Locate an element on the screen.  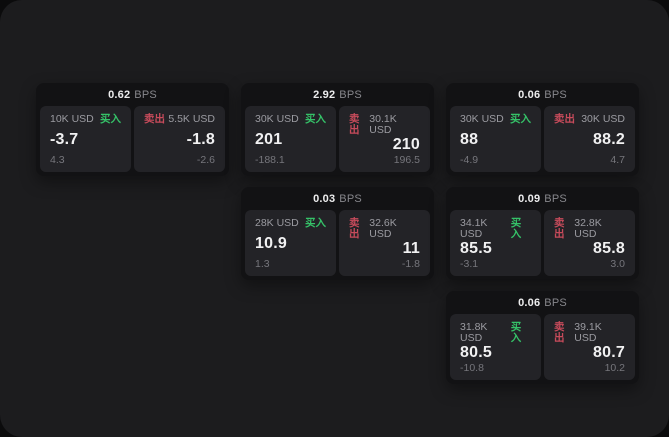
buy-price: 10.9 is located at coordinates (271, 243).